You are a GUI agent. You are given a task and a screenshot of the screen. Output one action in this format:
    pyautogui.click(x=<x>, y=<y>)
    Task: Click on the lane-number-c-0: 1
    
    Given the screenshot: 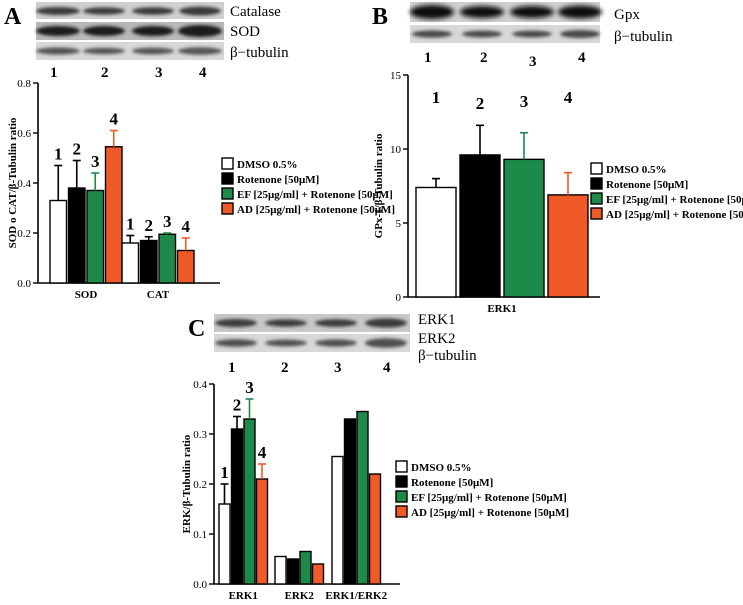 What is the action you would take?
    pyautogui.click(x=232, y=368)
    